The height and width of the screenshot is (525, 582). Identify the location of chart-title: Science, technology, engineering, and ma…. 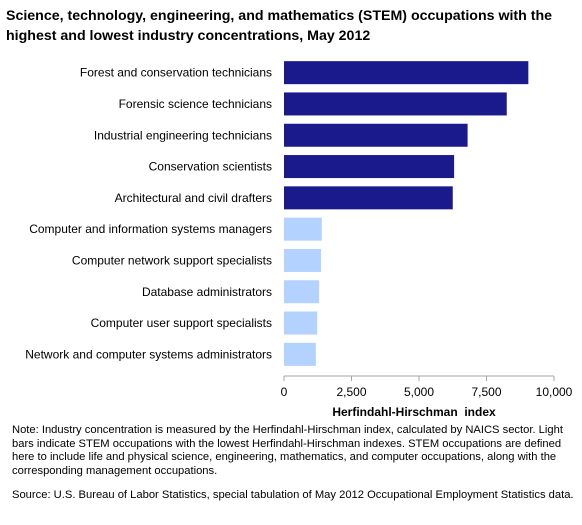
(279, 26).